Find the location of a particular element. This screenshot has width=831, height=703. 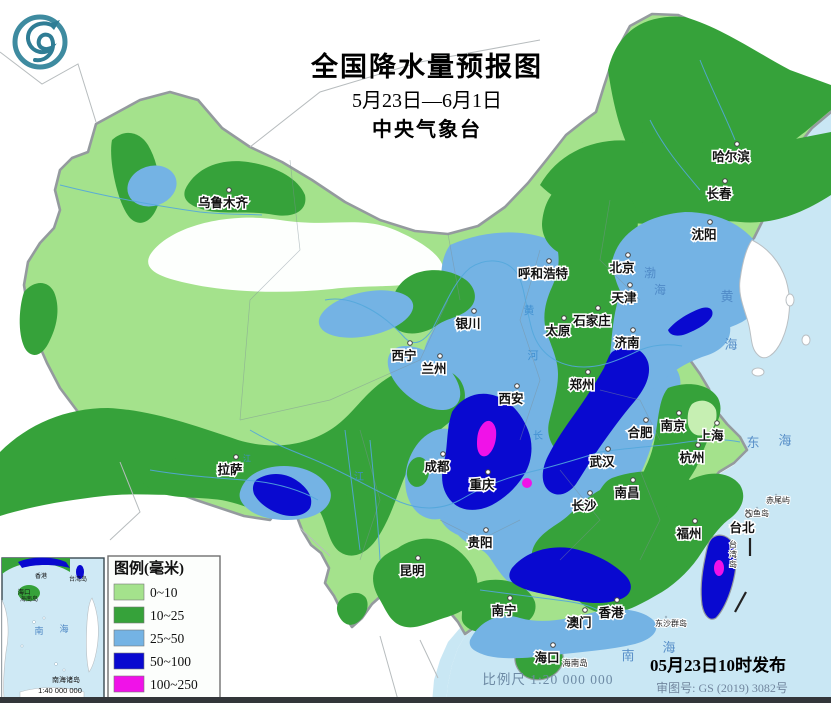

city-label: 长沙 is located at coordinates (584, 505).